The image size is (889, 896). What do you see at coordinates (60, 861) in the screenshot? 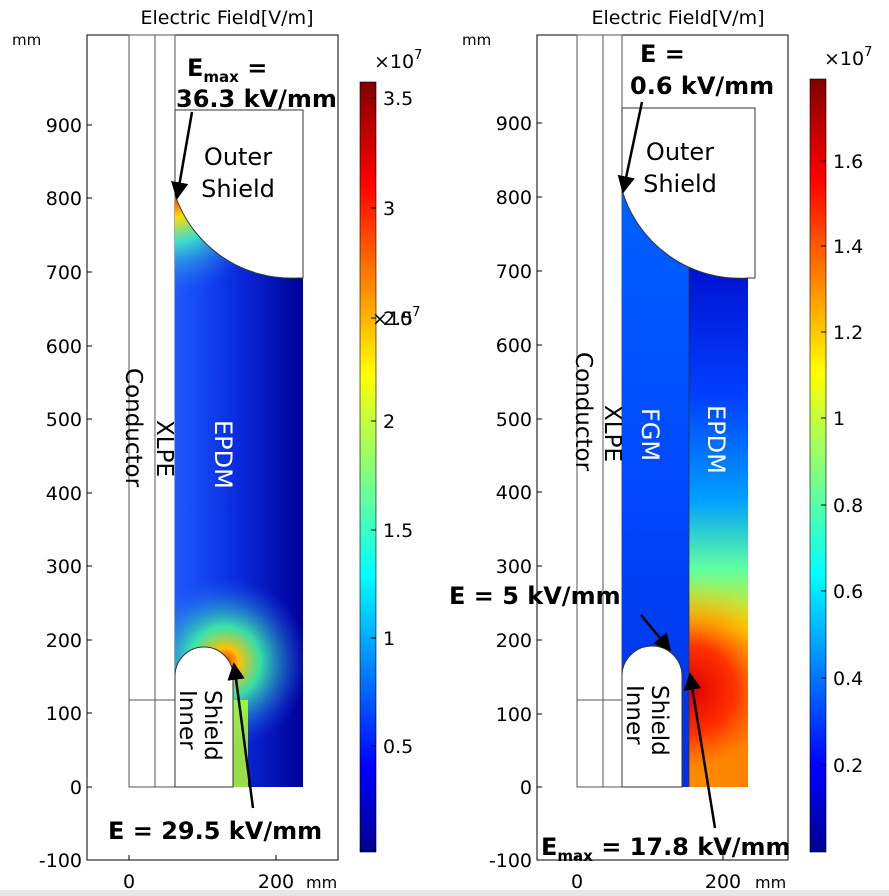
I see `left-y-tick-minus100: -100` at bounding box center [60, 861].